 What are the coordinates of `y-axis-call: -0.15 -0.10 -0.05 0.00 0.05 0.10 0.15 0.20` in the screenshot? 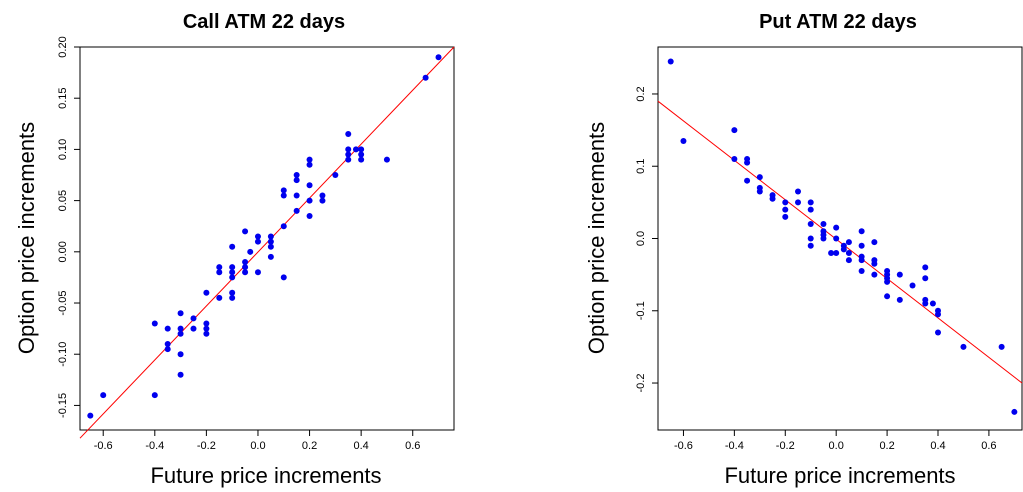 It's located at (68, 227).